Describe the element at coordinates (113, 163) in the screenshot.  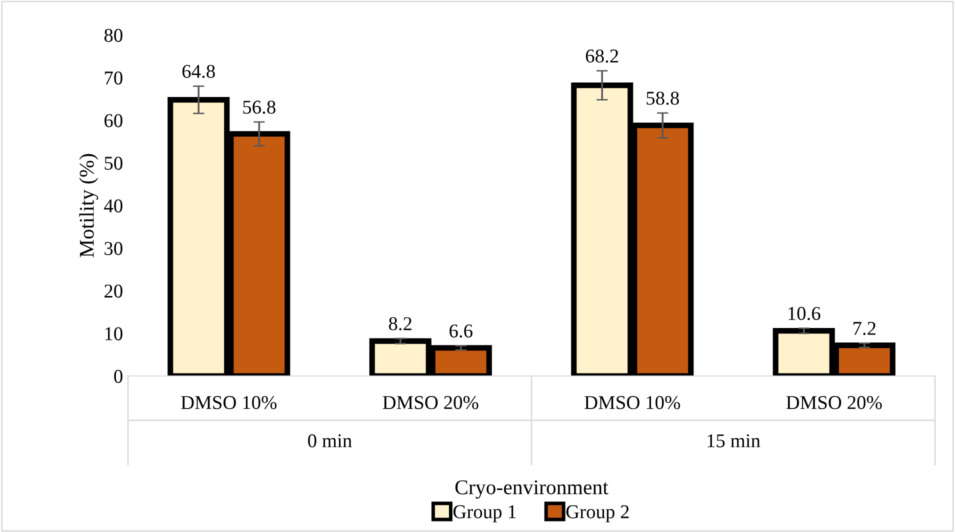
I see `y-tick-label: 50` at that location.